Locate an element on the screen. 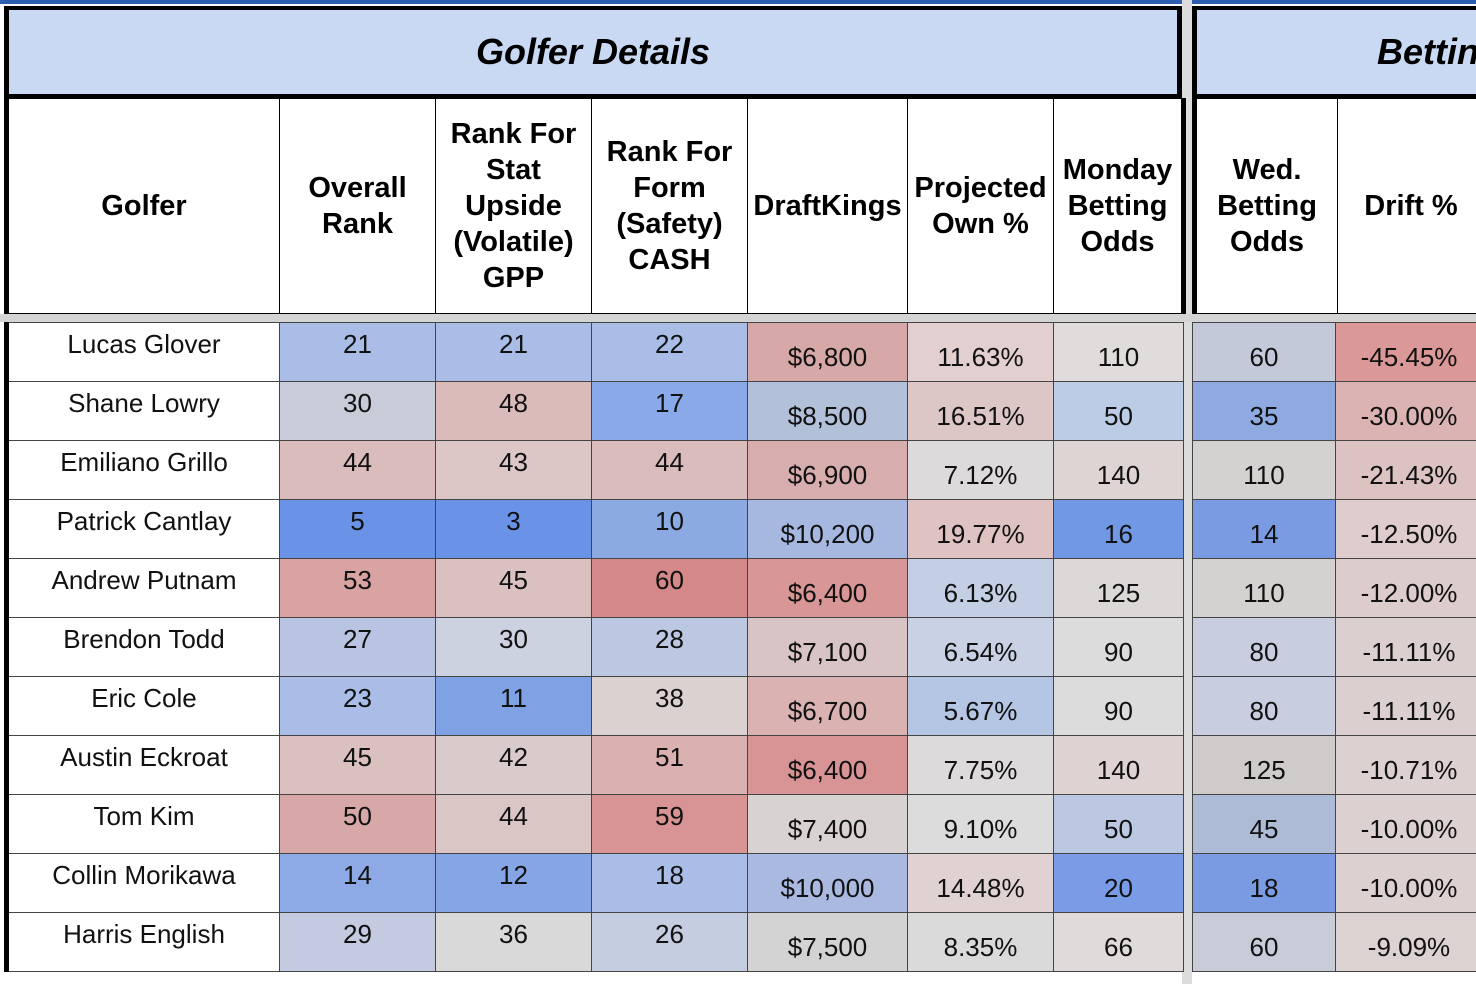 The width and height of the screenshot is (1476, 984). draftkings-salary-cell: $6,700 is located at coordinates (827, 706).